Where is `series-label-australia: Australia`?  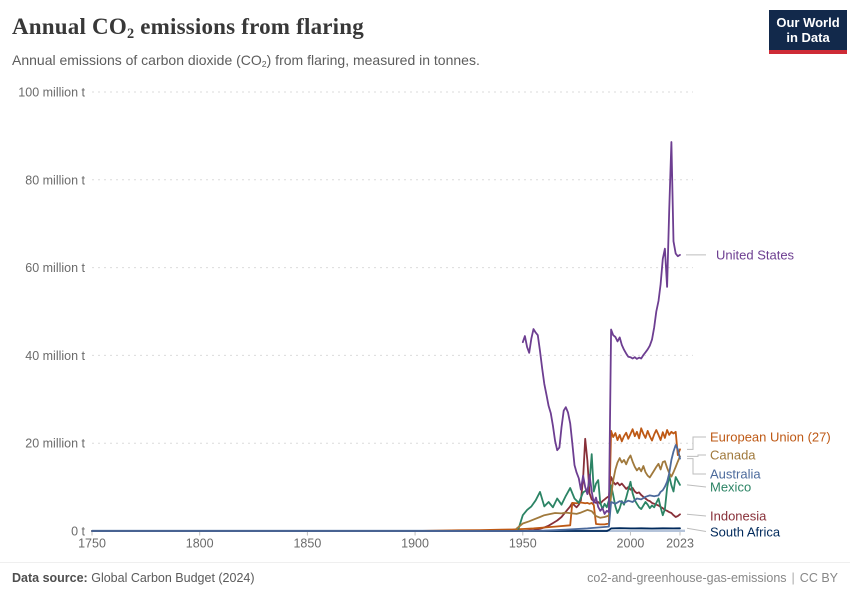 series-label-australia: Australia is located at coordinates (735, 474).